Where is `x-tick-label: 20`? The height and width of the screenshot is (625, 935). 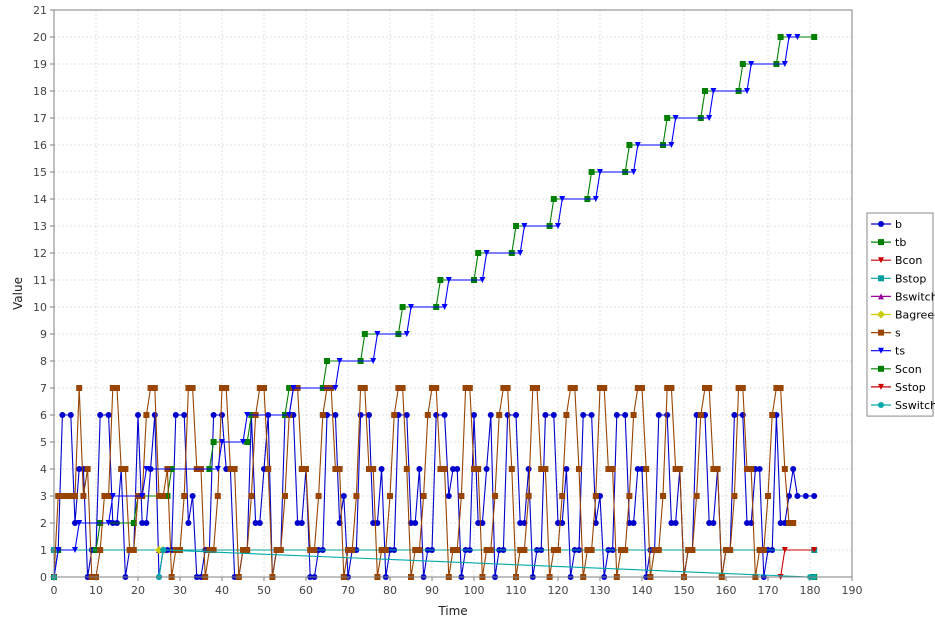 x-tick-label: 20 is located at coordinates (138, 590).